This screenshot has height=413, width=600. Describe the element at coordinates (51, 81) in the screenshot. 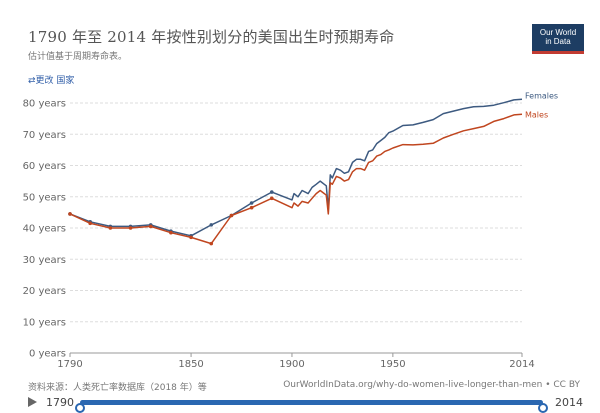

I see `change-country-link: ⇄更改 国家` at that location.